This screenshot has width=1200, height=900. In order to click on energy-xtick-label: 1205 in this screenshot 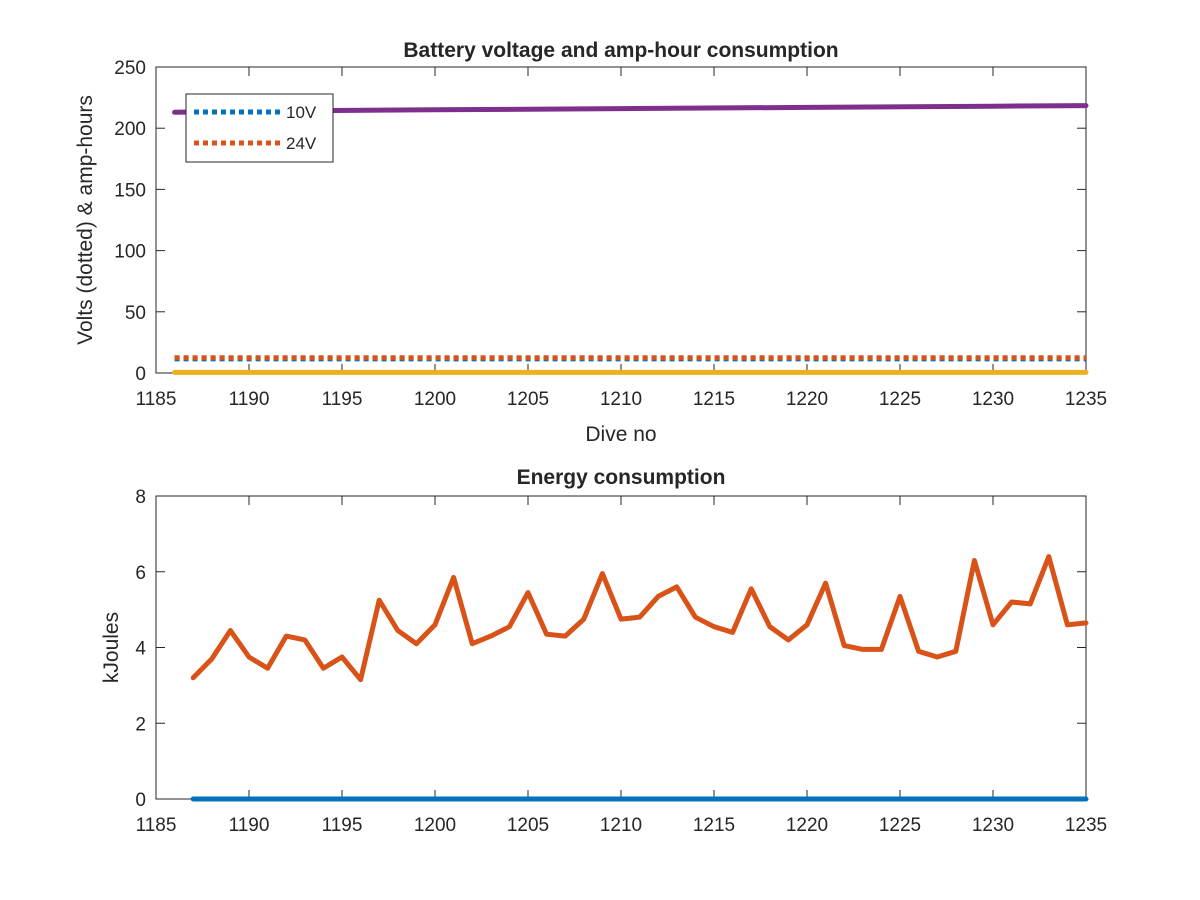, I will do `click(528, 825)`.